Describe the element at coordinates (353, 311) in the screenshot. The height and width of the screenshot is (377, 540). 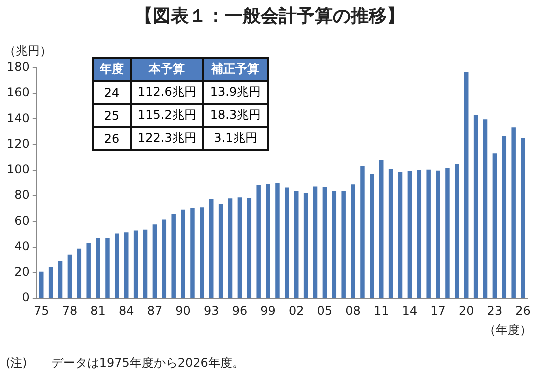
I see `x-tick-label: 08` at that location.